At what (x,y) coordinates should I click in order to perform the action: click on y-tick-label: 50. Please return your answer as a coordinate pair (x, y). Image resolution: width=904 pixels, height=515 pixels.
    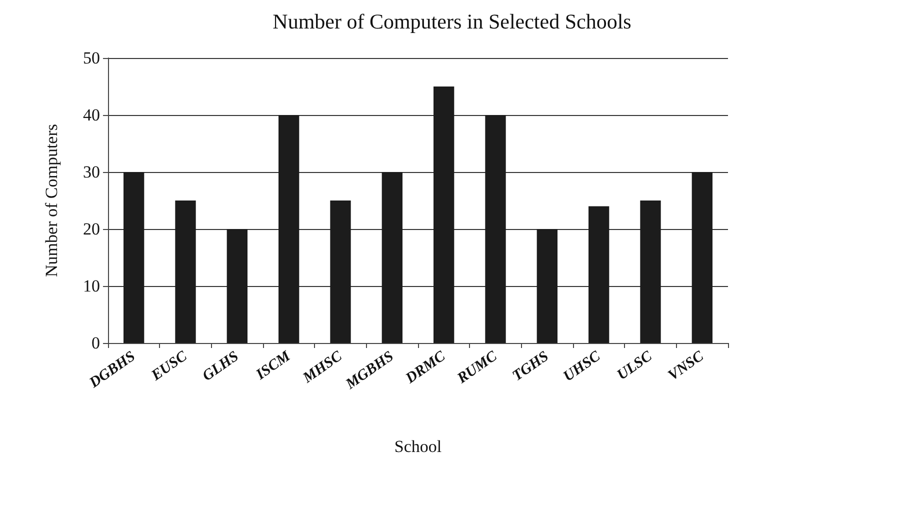
    Looking at the image, I should click on (91, 58).